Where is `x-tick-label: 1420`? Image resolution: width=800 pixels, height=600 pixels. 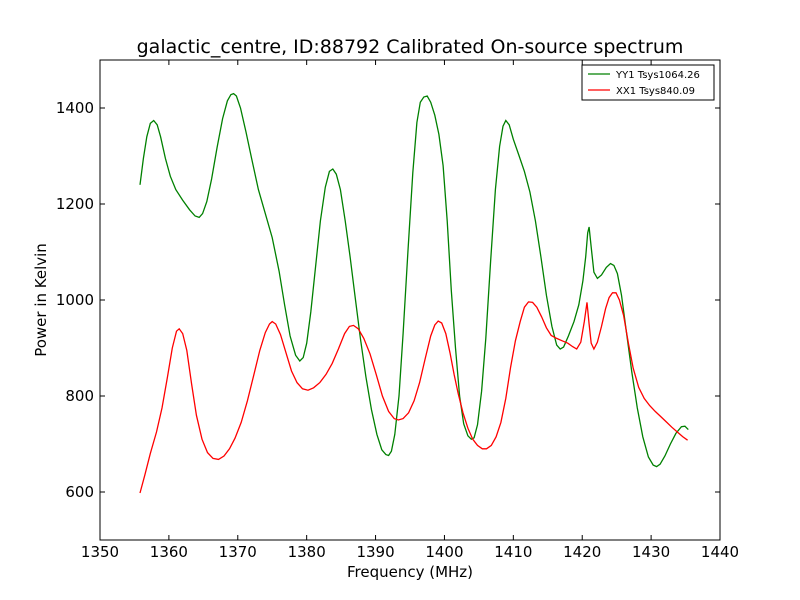
x-tick-label: 1420 is located at coordinates (582, 552).